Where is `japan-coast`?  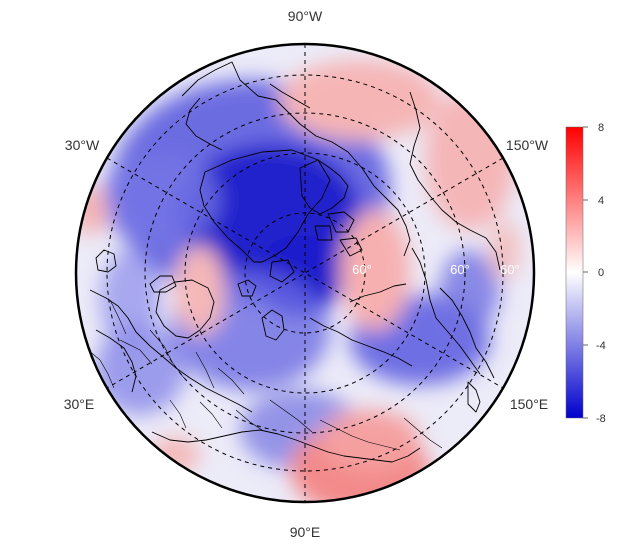
japan-coast is located at coordinates (474, 397).